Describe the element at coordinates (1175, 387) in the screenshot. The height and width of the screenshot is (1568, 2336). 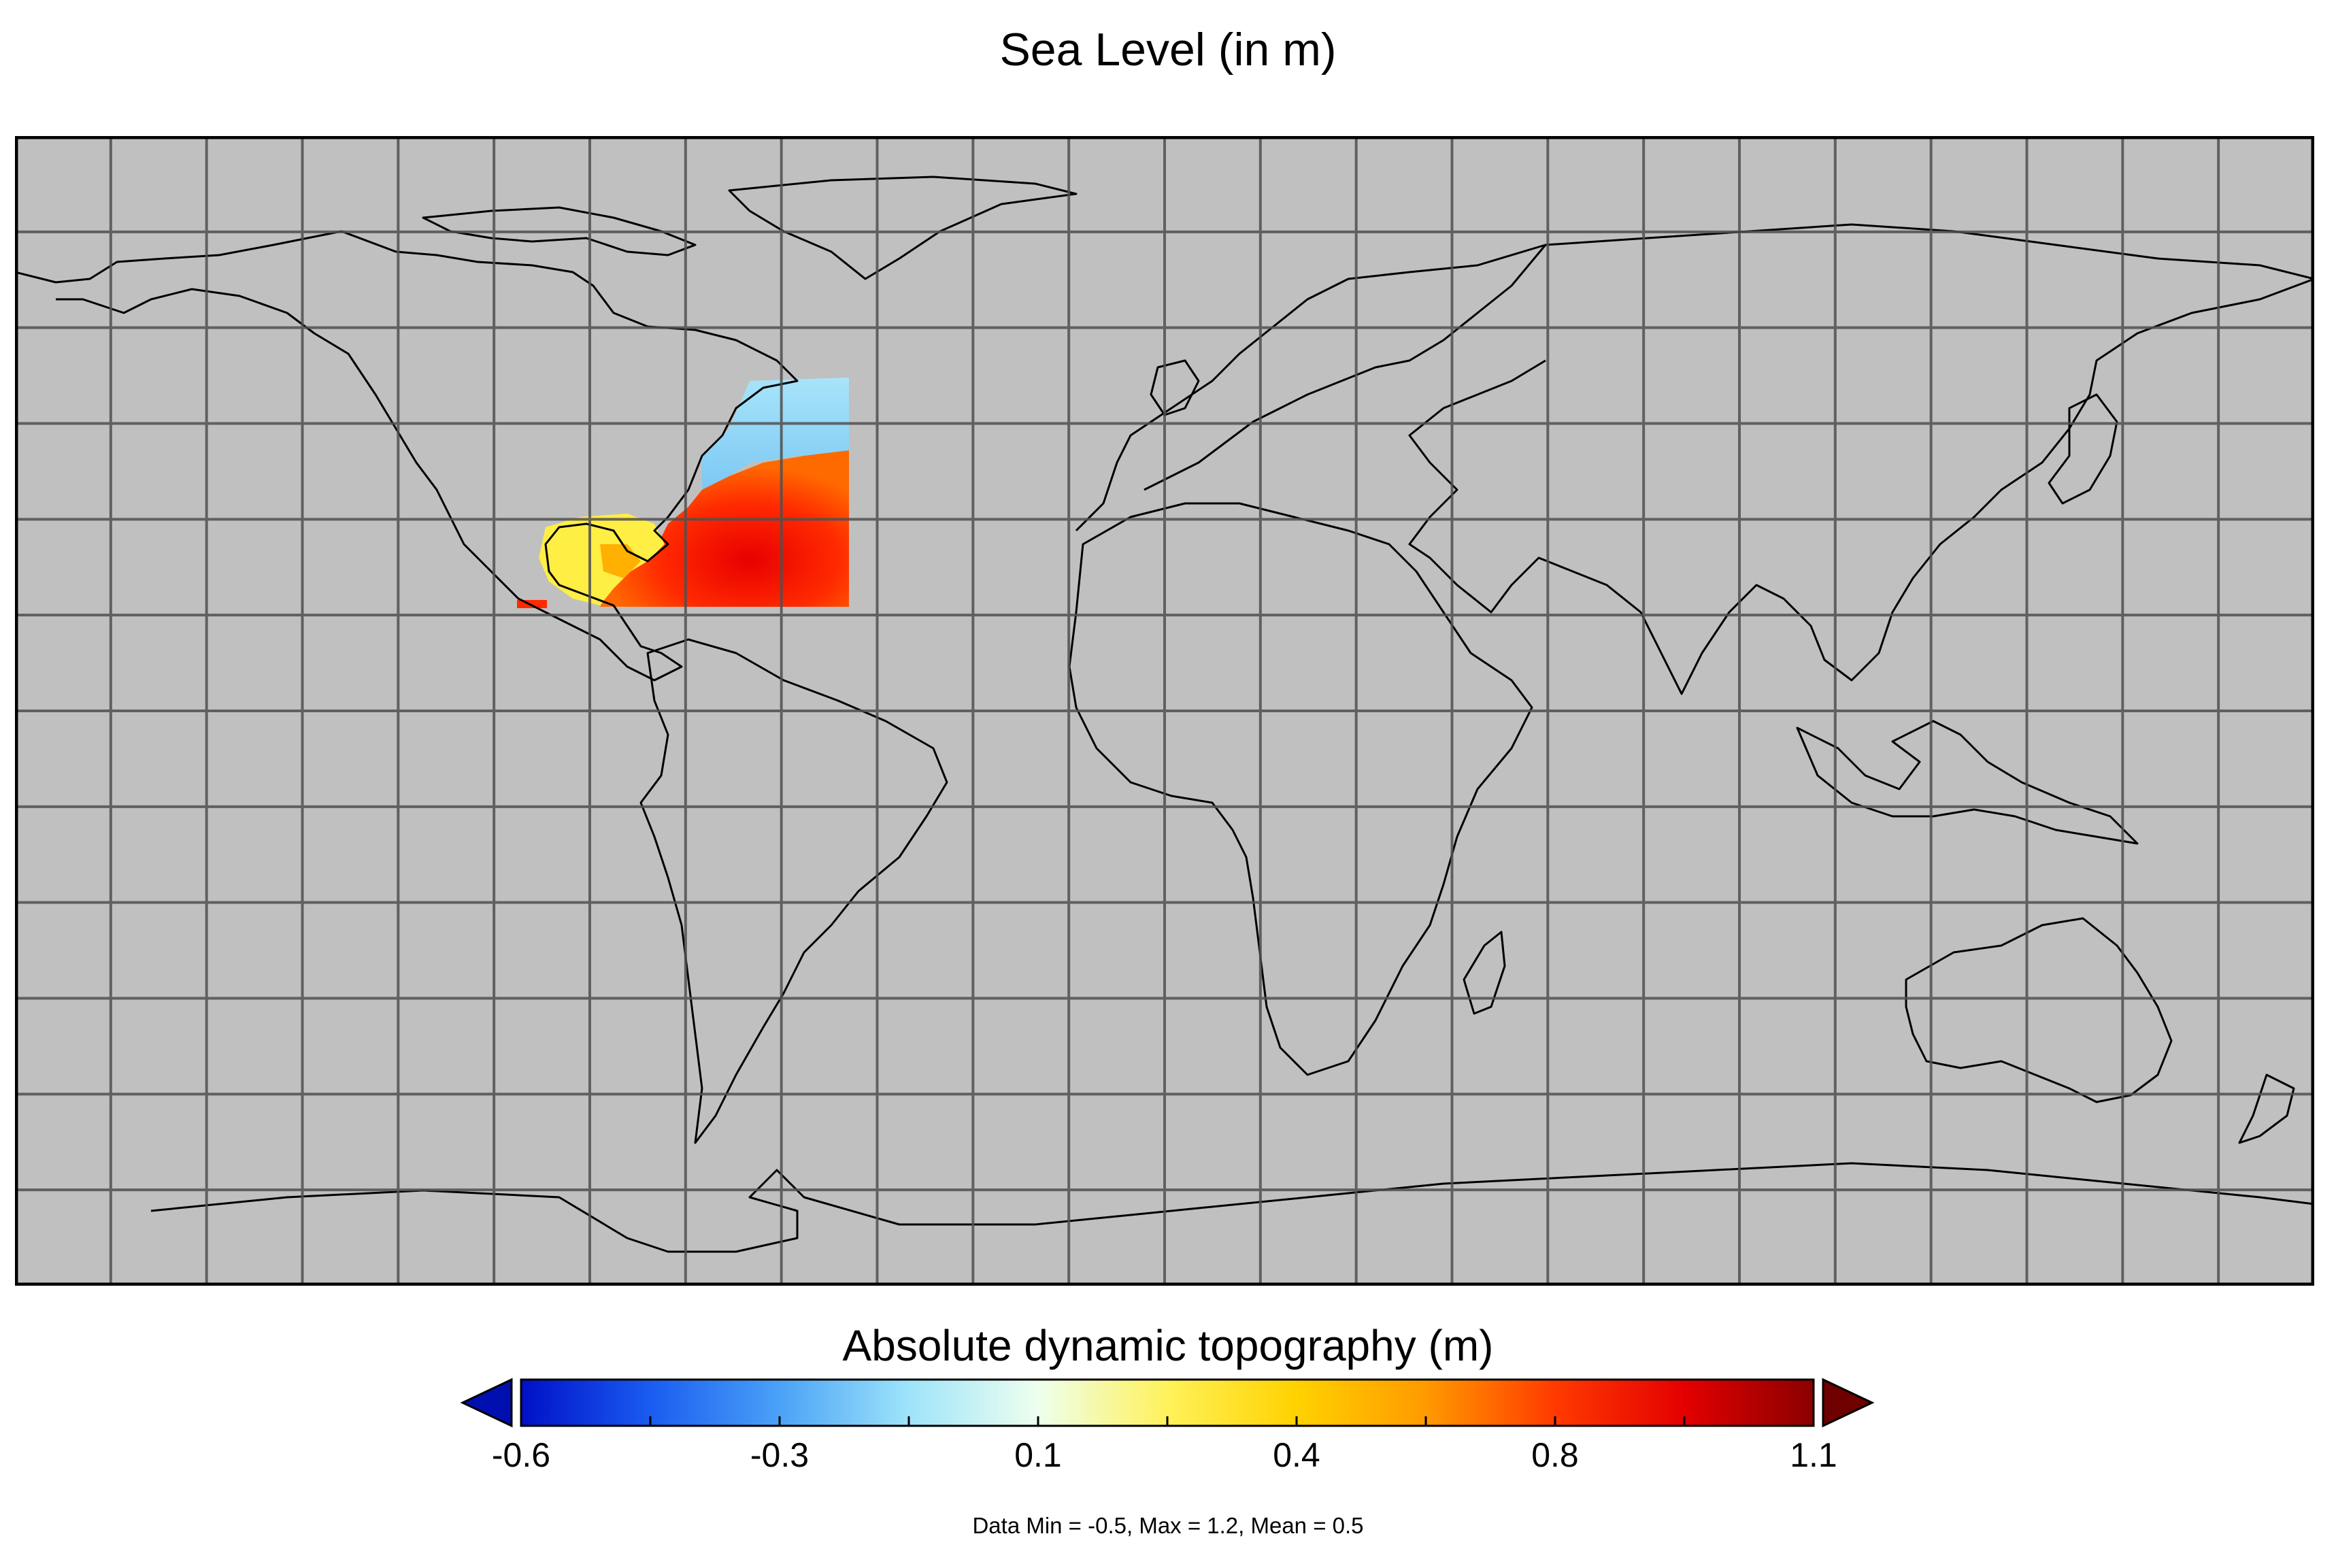
I see `coast-uk` at that location.